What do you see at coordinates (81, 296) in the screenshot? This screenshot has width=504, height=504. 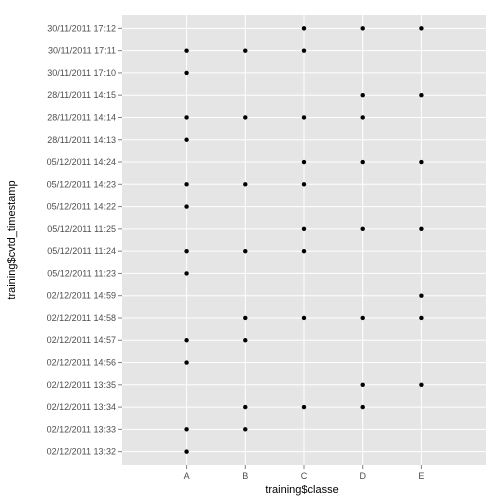 I see `y-tick-label: 02/12/2011 14:59` at bounding box center [81, 296].